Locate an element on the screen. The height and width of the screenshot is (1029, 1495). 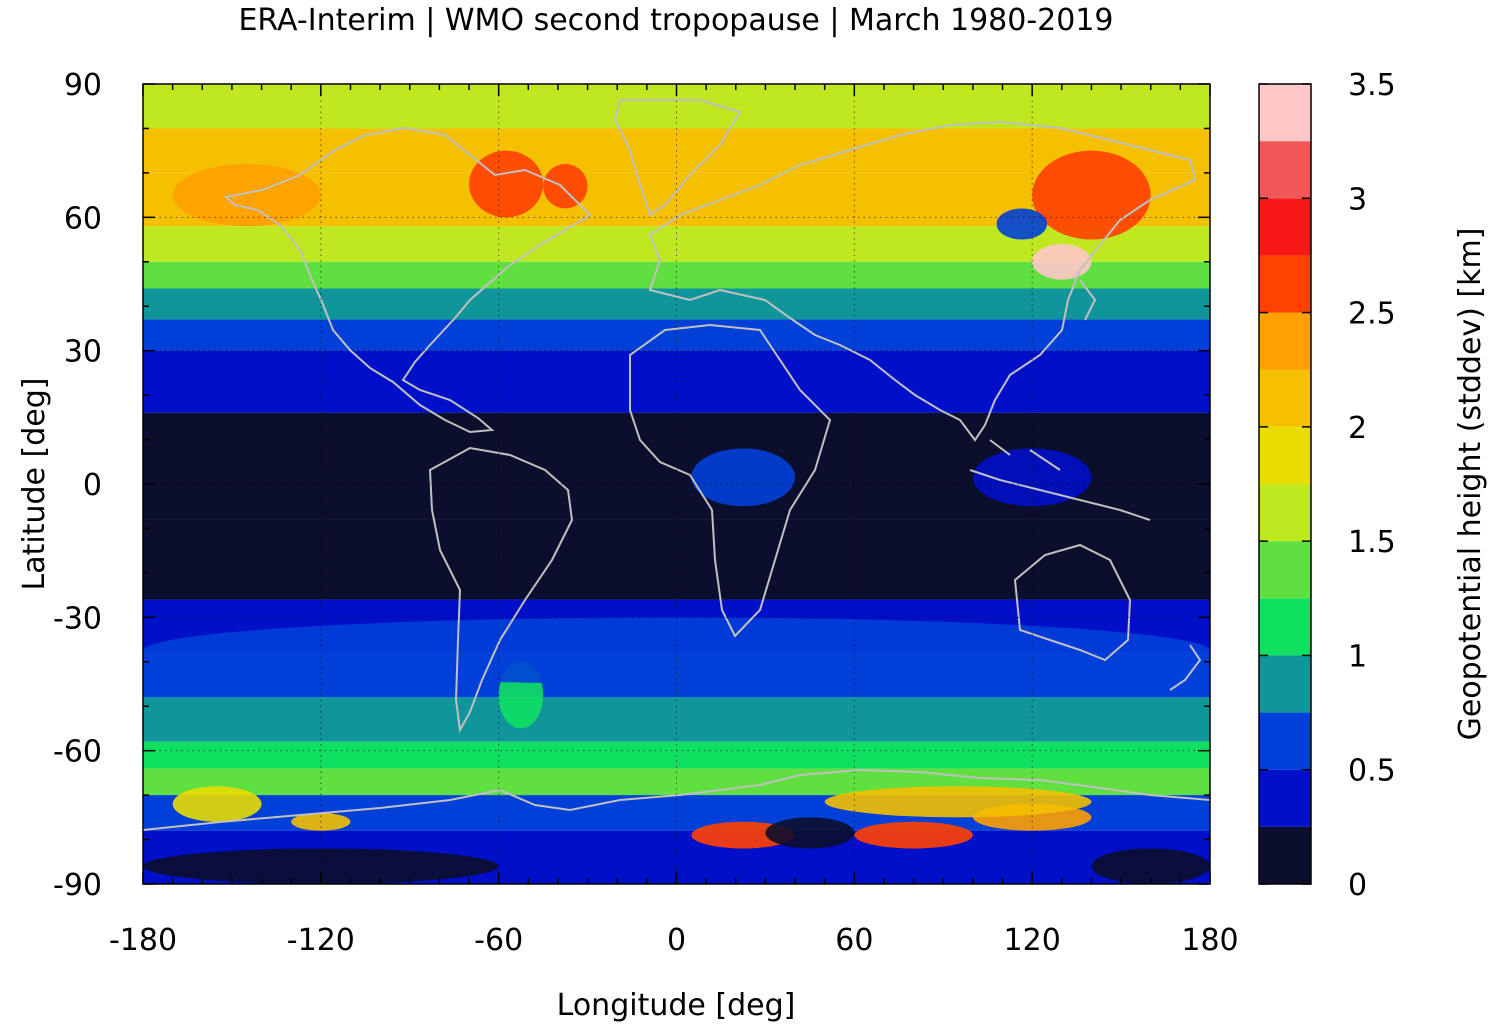
x-tick-label: 0 is located at coordinates (676, 940).